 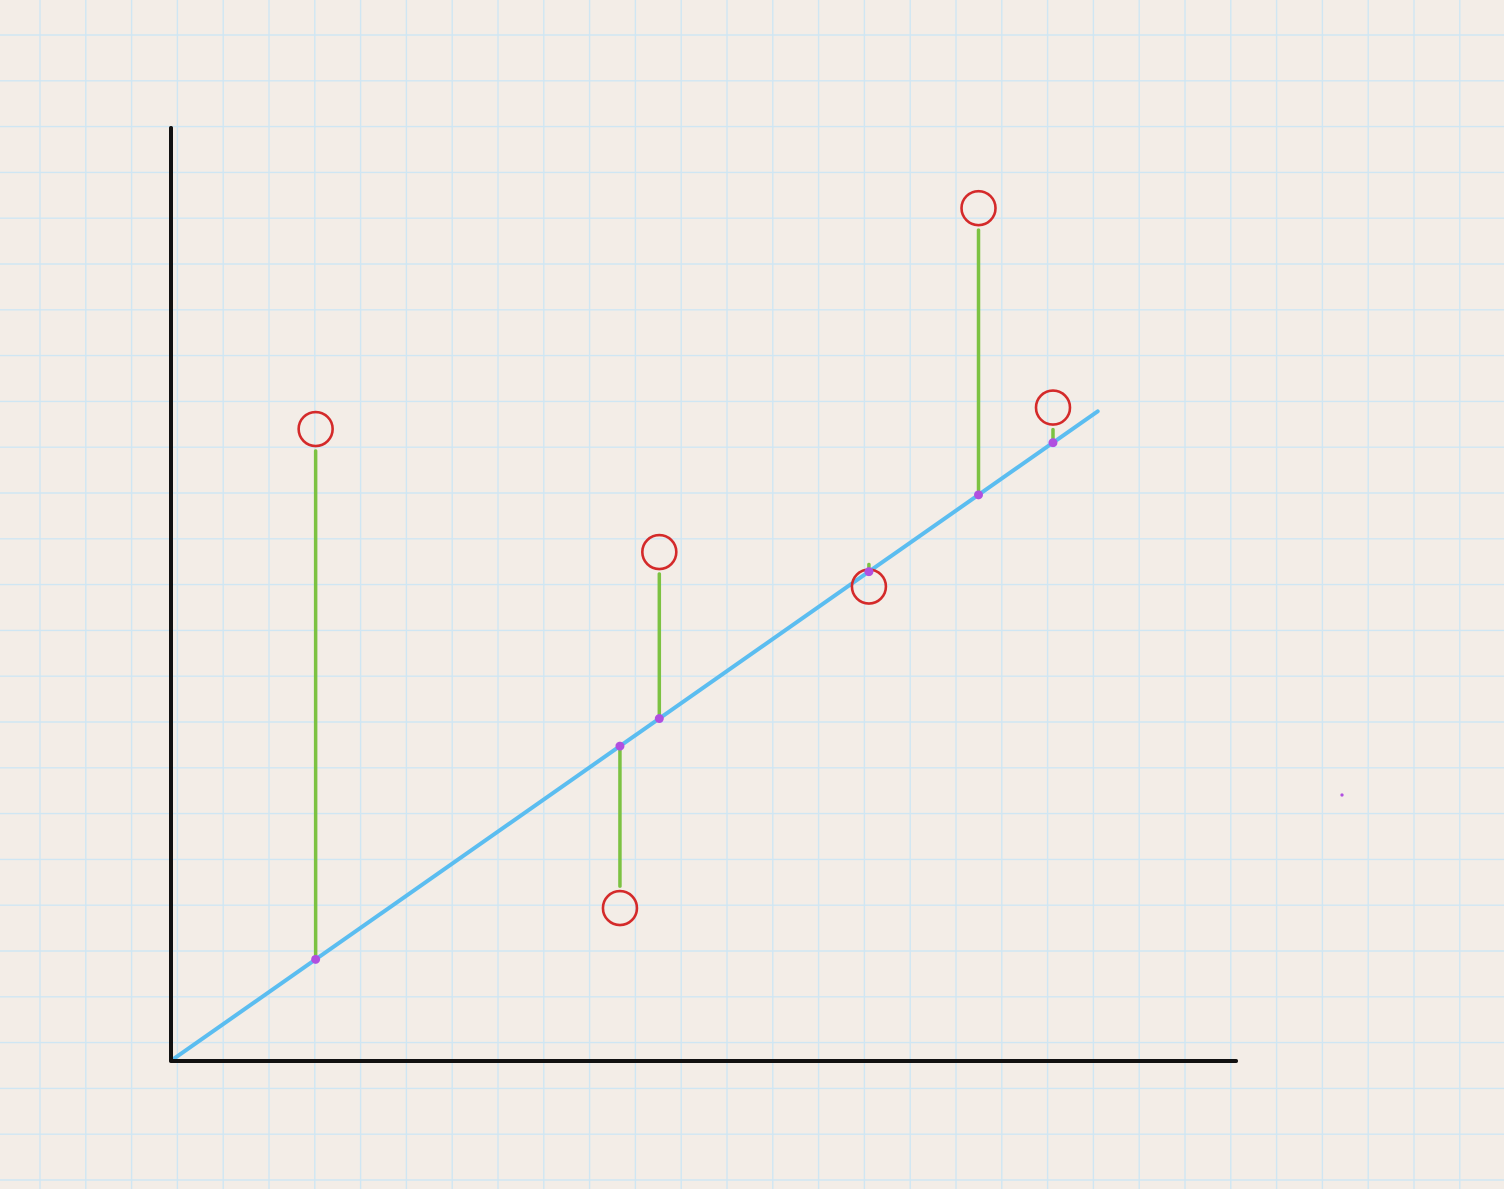 I want to click on stray-dot, so click(x=1342, y=795).